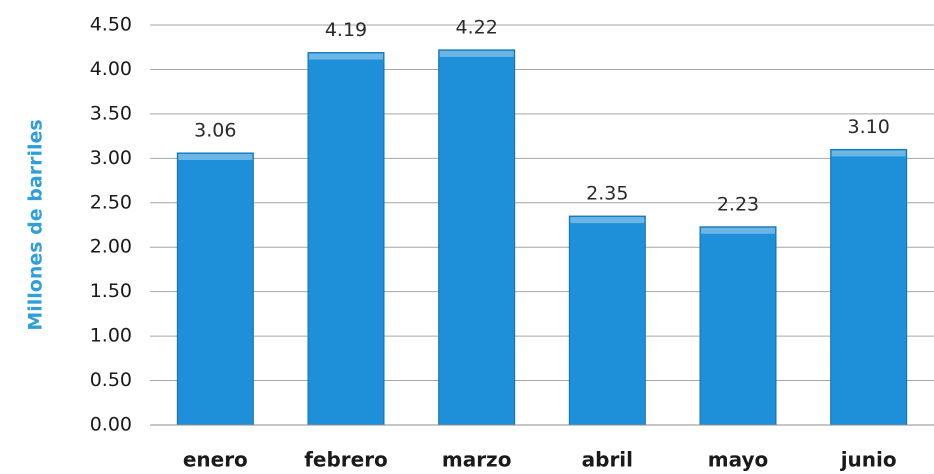 This screenshot has height=474, width=934. Describe the element at coordinates (215, 460) in the screenshot. I see `x-tick-label: enero` at that location.